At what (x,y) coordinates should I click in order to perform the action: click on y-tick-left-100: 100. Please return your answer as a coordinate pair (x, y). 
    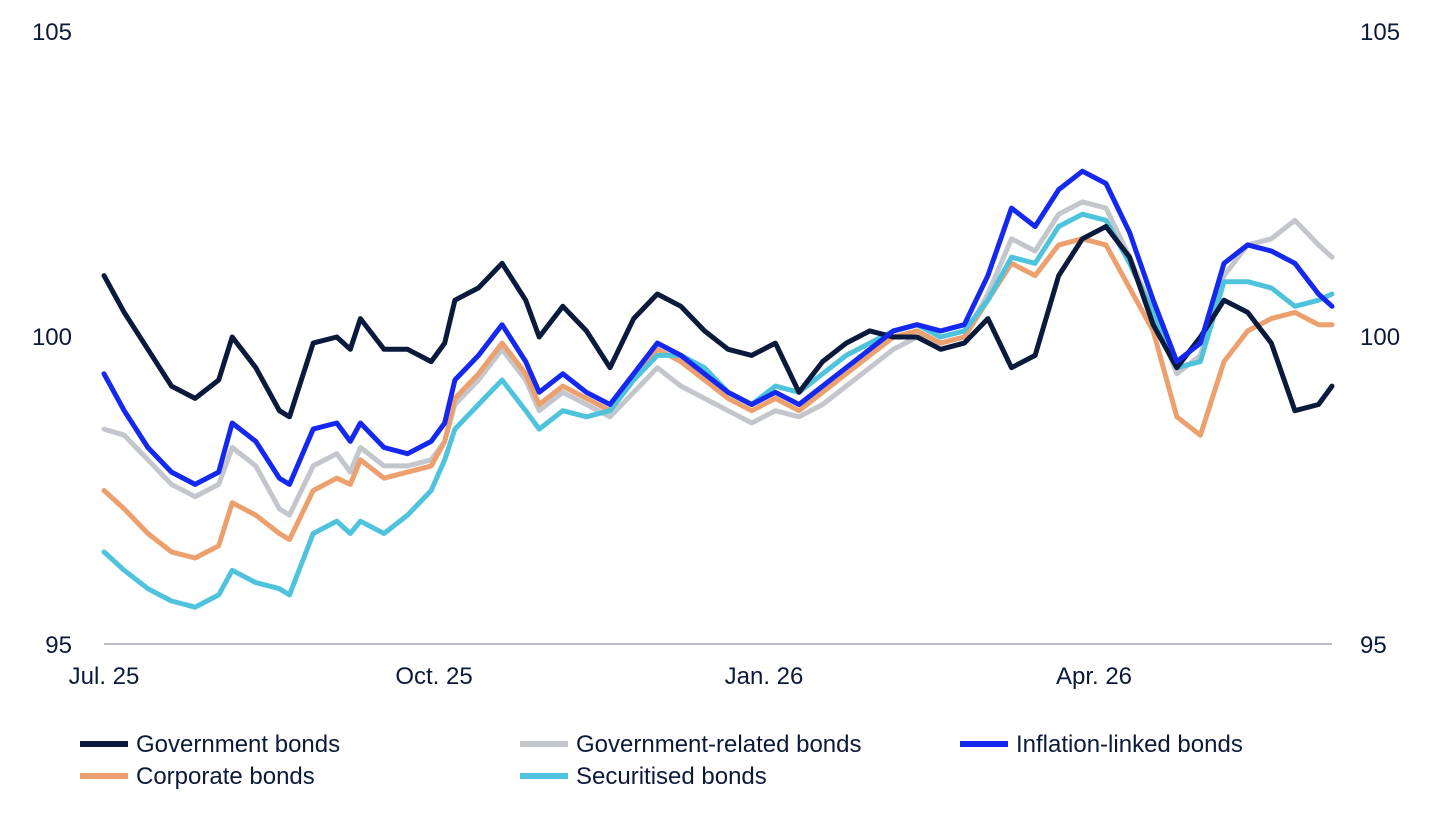
    Looking at the image, I should click on (52, 337).